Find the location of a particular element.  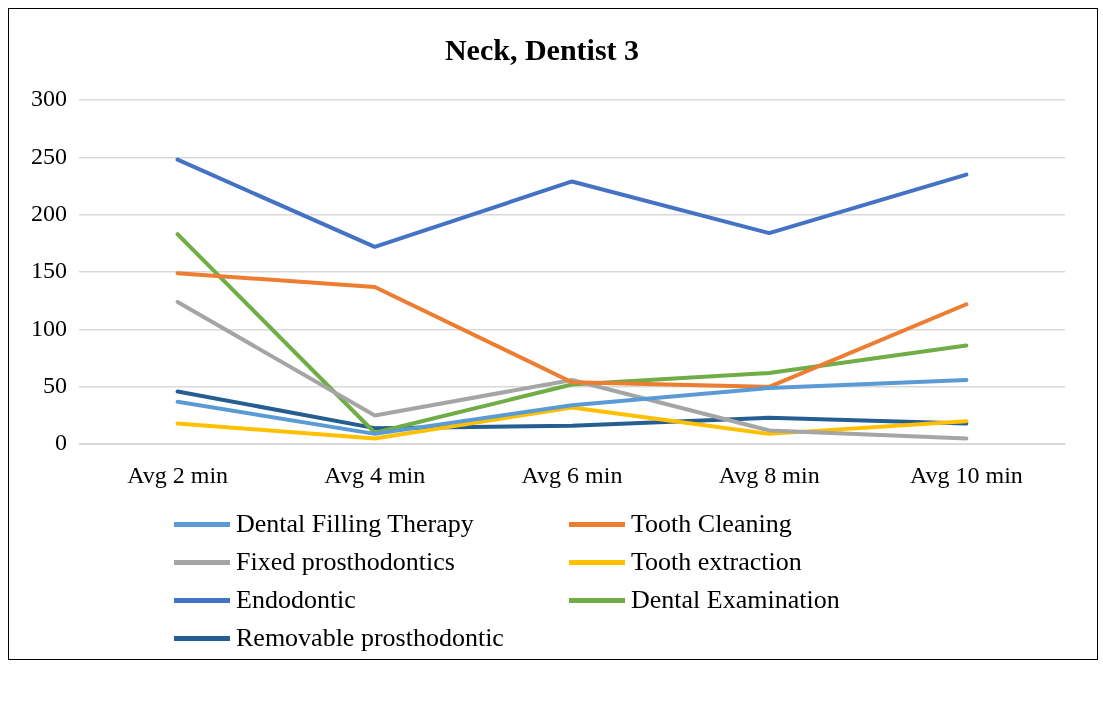

legend-label: Removable prosthodontic is located at coordinates (370, 638).